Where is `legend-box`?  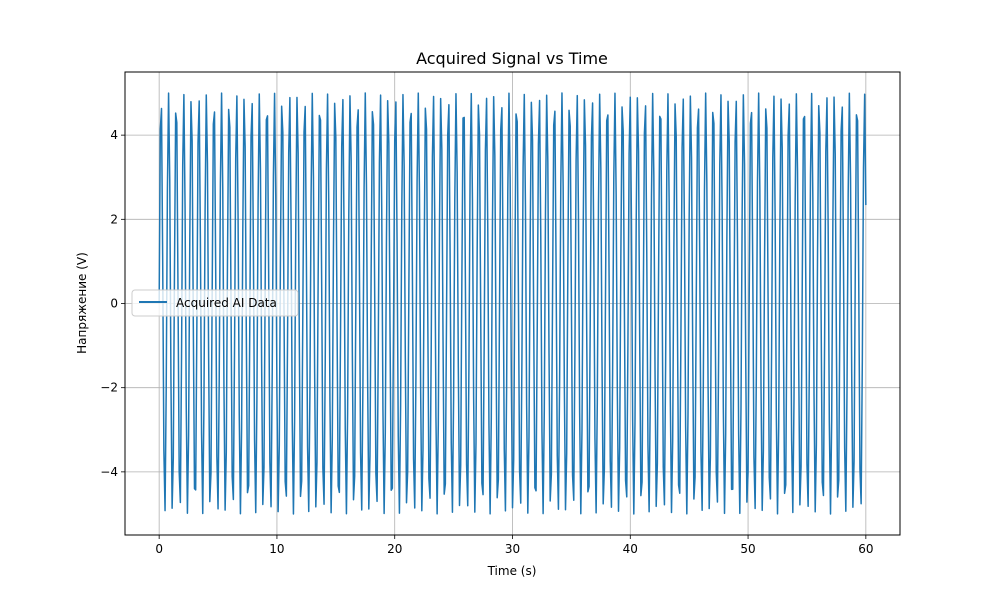
legend-box is located at coordinates (215, 303).